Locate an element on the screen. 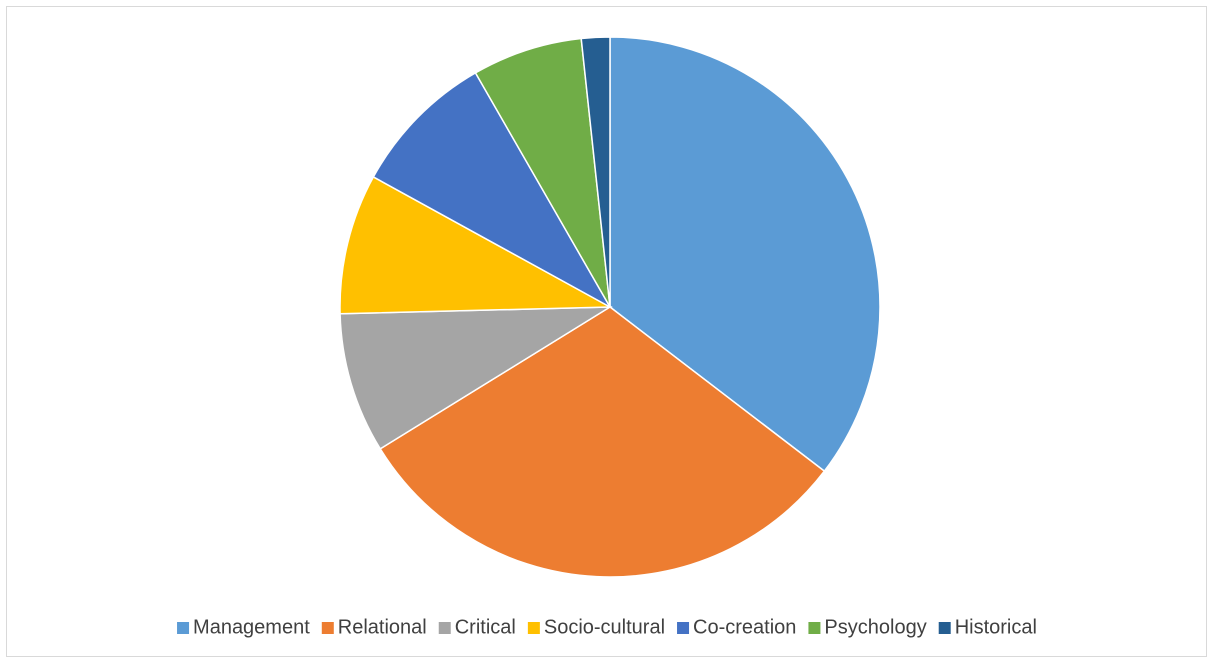 The image size is (1215, 664). legend-label: Co-creation is located at coordinates (744, 627).